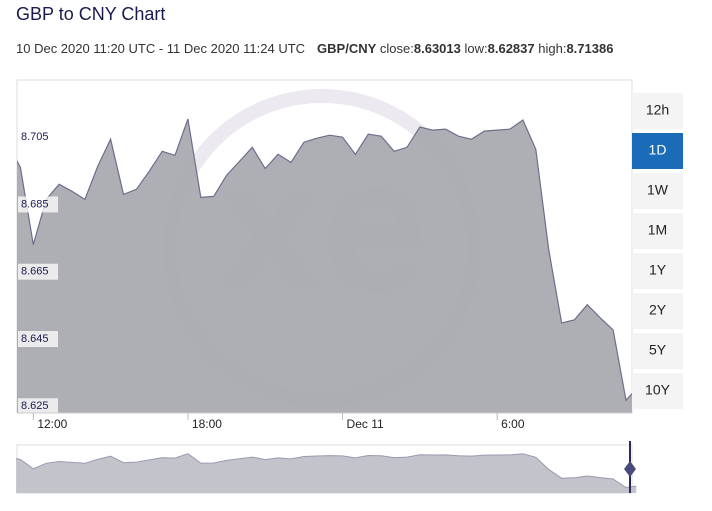  Describe the element at coordinates (347, 48) in the screenshot. I see `pair: GBP/CNY` at that location.